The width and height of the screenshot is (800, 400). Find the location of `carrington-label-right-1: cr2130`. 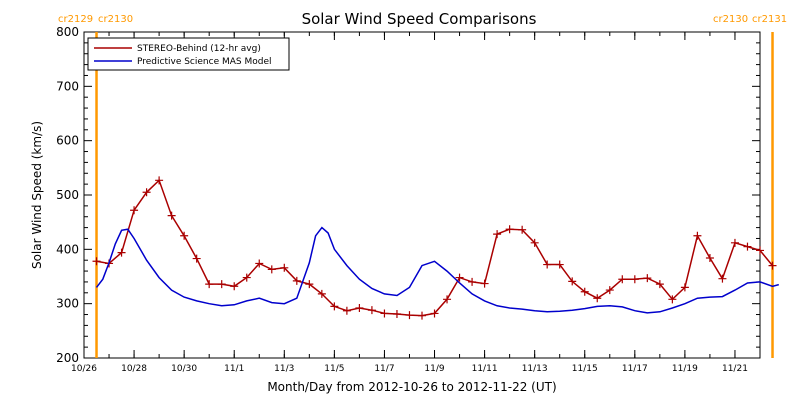

carrington-label-right-1: cr2130 is located at coordinates (115, 19).